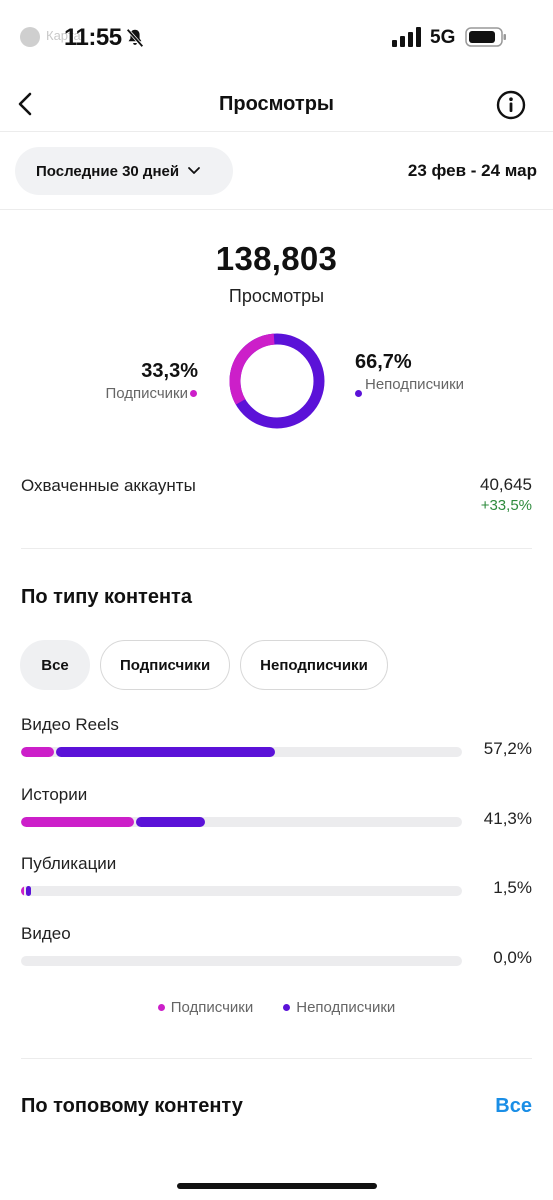  Describe the element at coordinates (165, 665) in the screenshot. I see `filter-chip-followers: Подписчики` at that location.